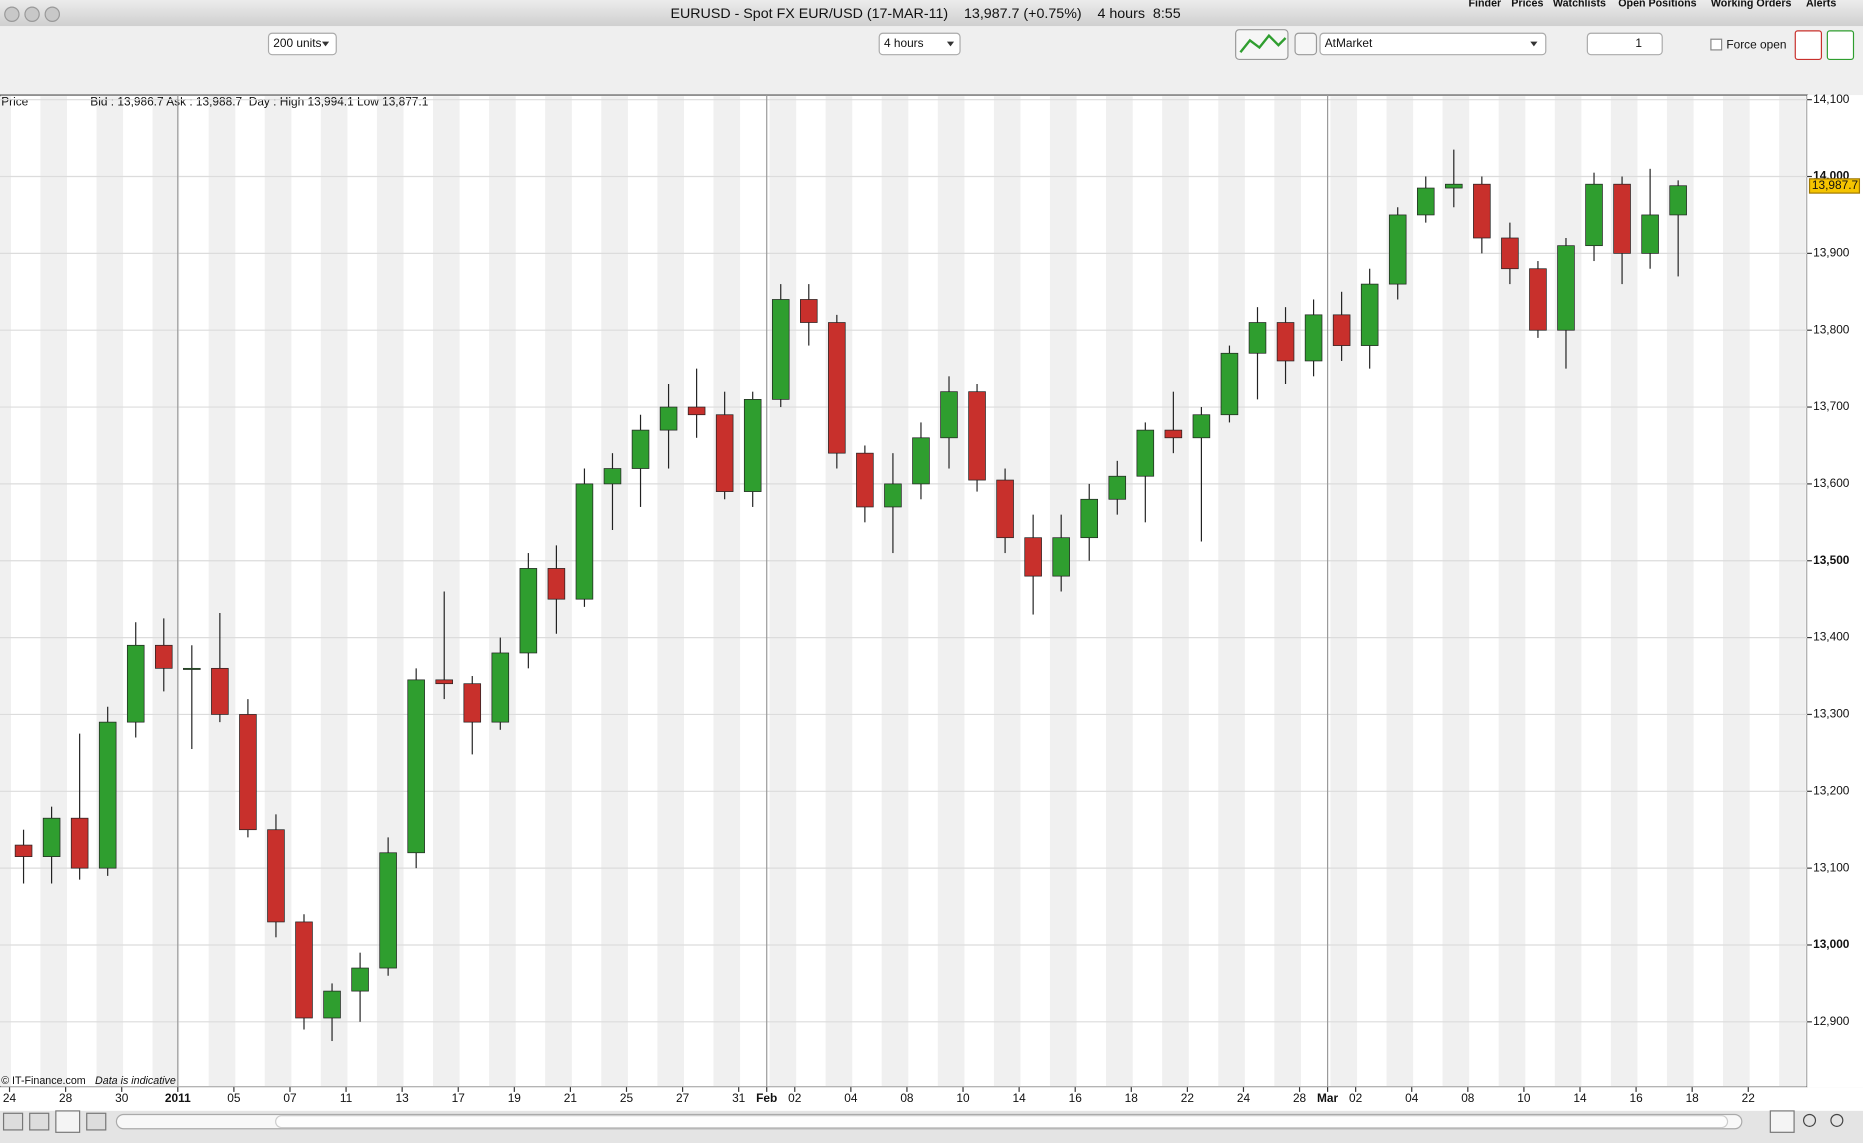  I want to click on sell-button, so click(1808, 45).